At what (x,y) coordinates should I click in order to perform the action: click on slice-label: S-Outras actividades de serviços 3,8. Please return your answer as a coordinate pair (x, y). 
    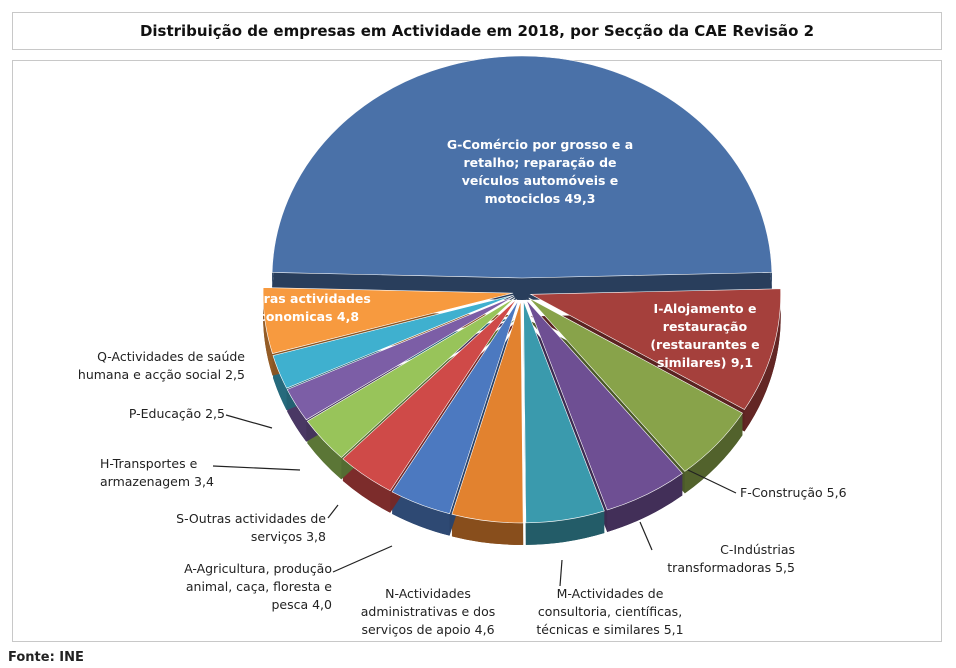
    Looking at the image, I should click on (243, 528).